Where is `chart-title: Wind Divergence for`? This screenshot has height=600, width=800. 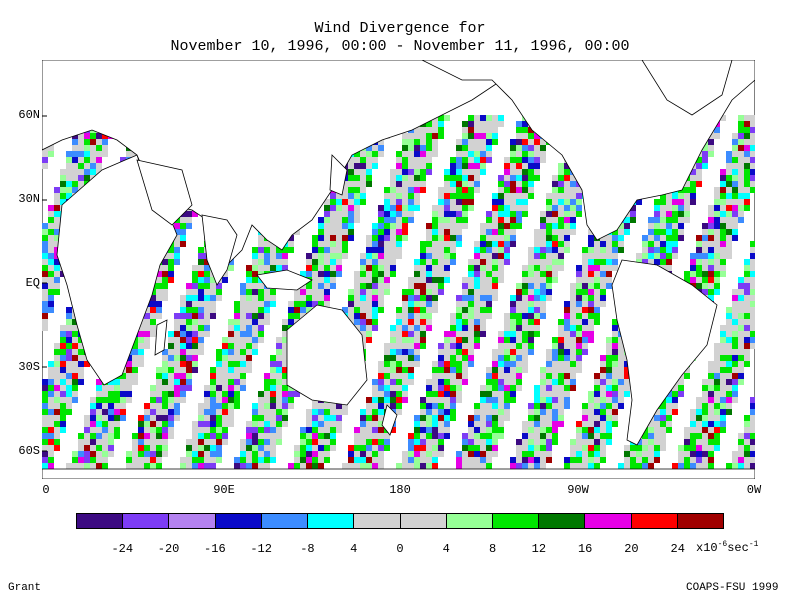 chart-title: Wind Divergence for is located at coordinates (400, 28).